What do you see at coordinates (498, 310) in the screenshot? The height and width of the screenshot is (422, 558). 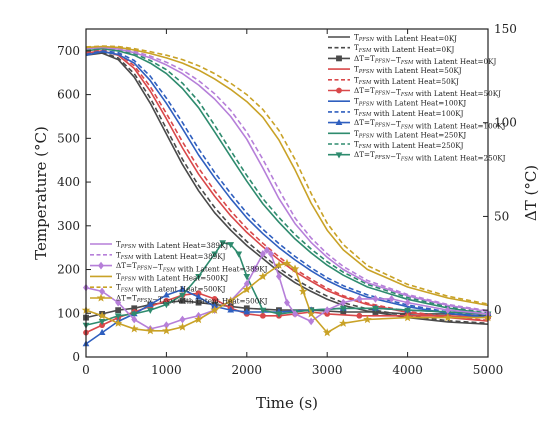 I see `y2-tick-label: 0` at bounding box center [498, 310].